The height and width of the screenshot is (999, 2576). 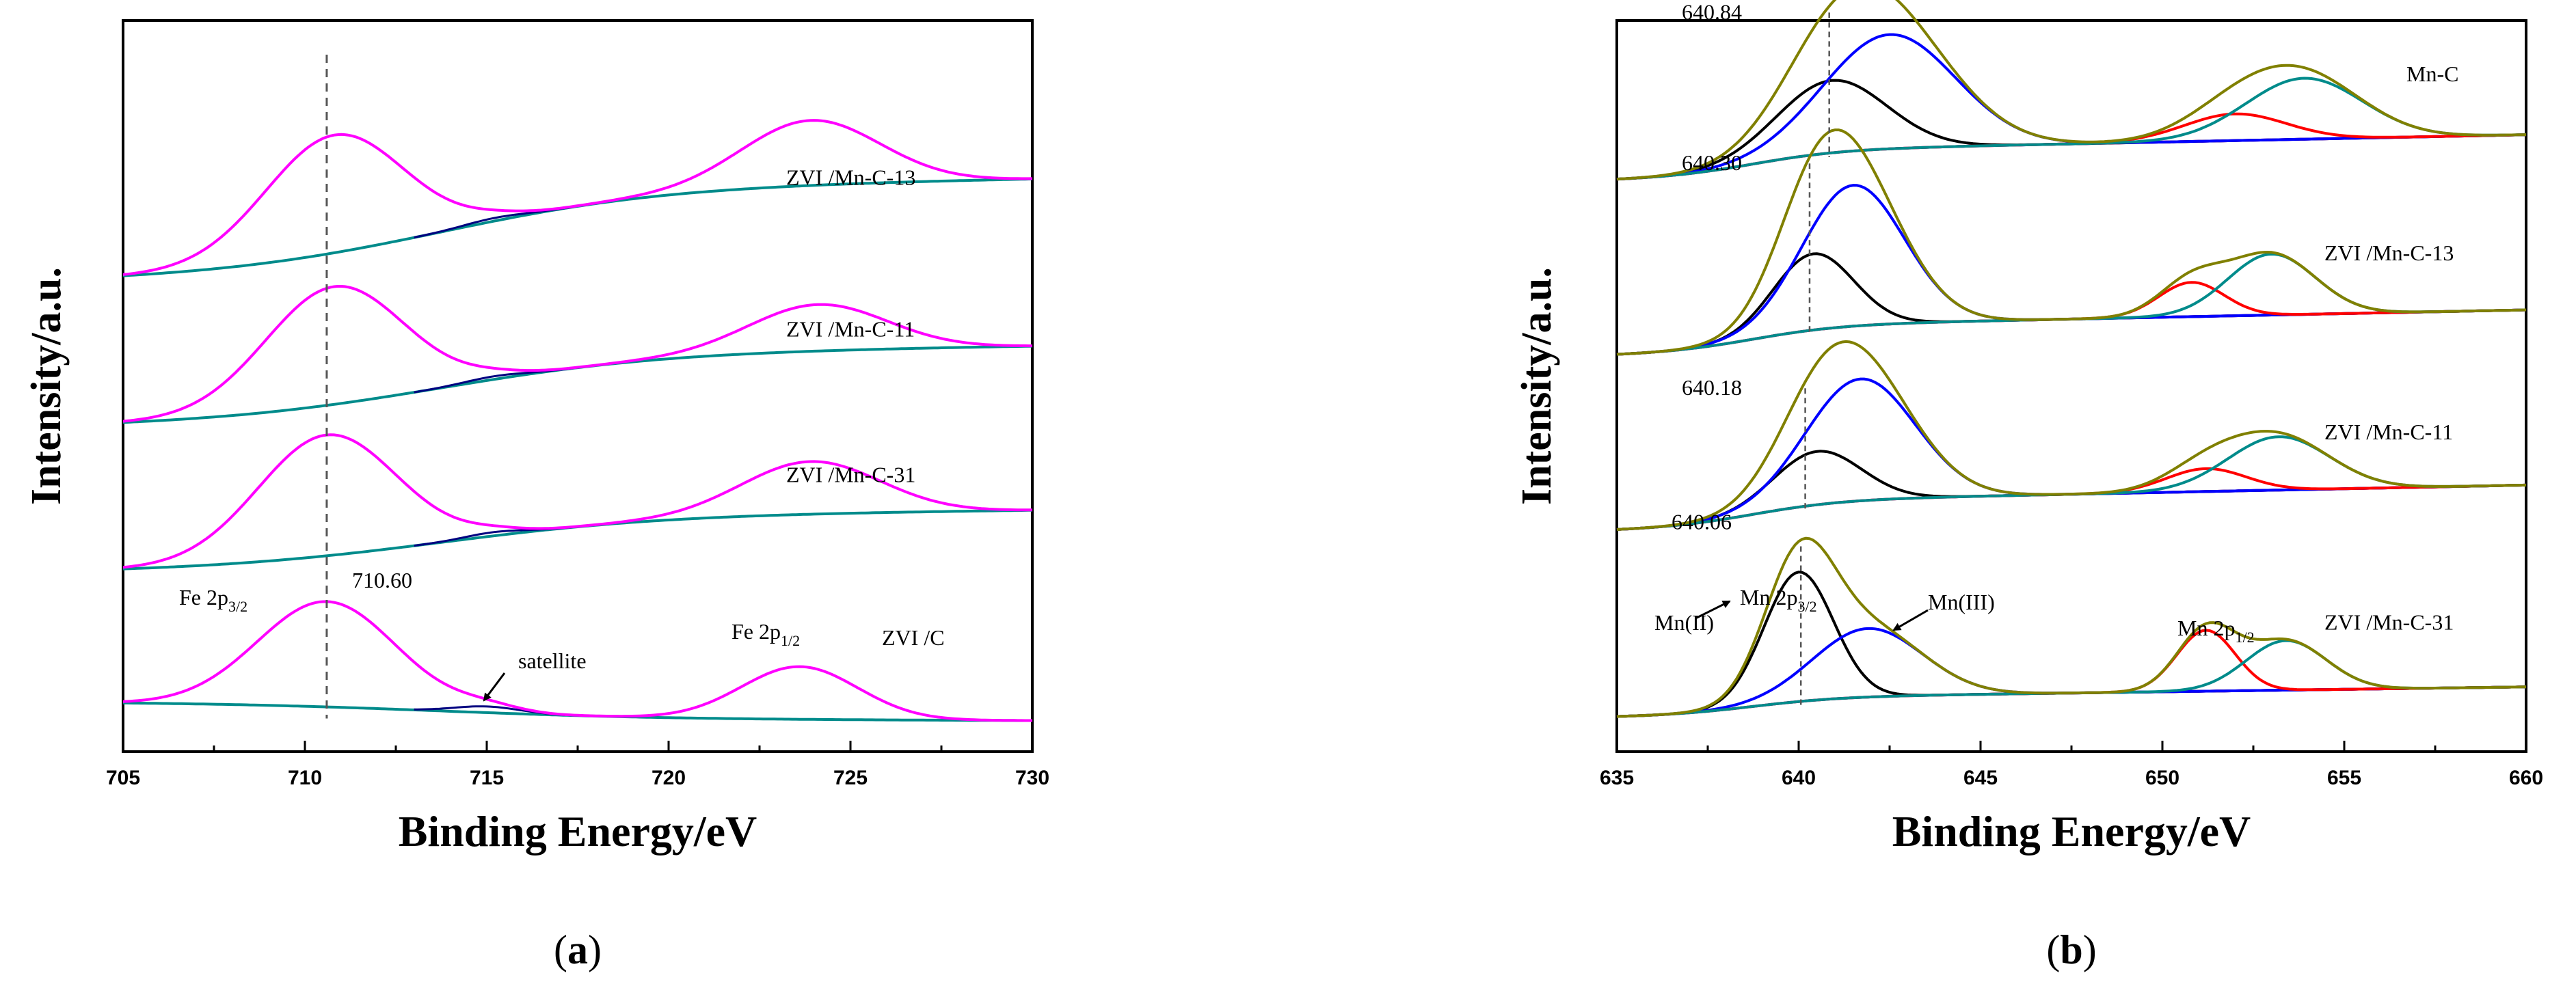 I want to click on panel-b-peak-positions: 640.84 640.30 640.18 640.06, so click(x=1707, y=267).